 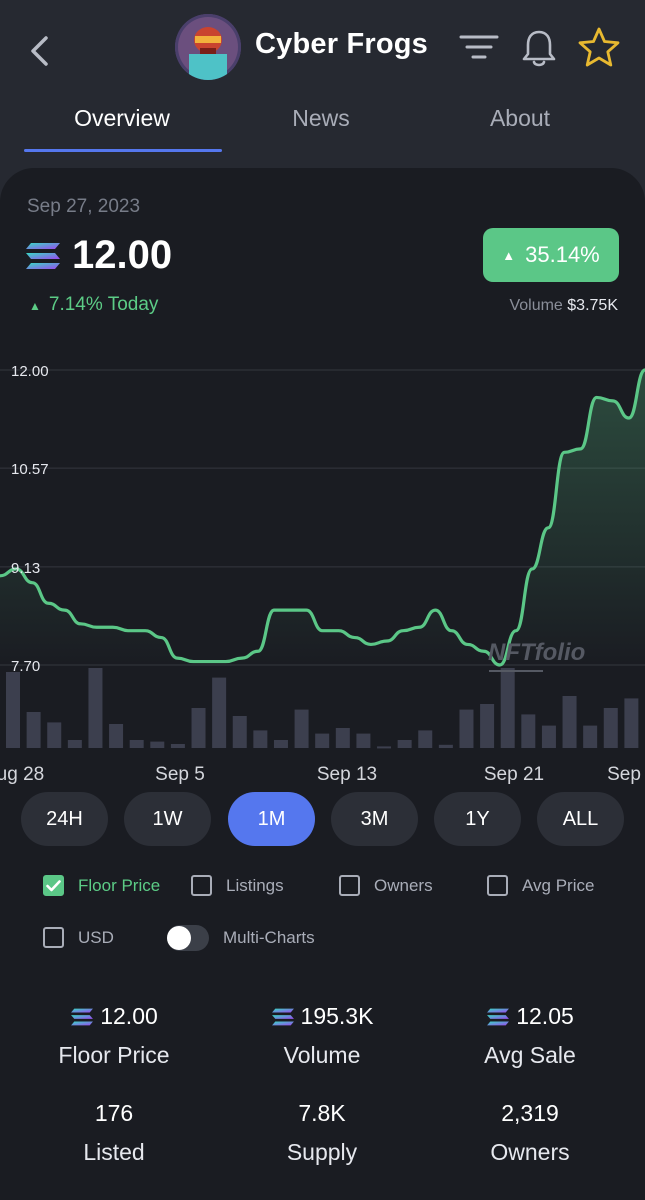 What do you see at coordinates (530, 1036) in the screenshot?
I see `stat-avg-sale: 12.05 Avg Sale` at bounding box center [530, 1036].